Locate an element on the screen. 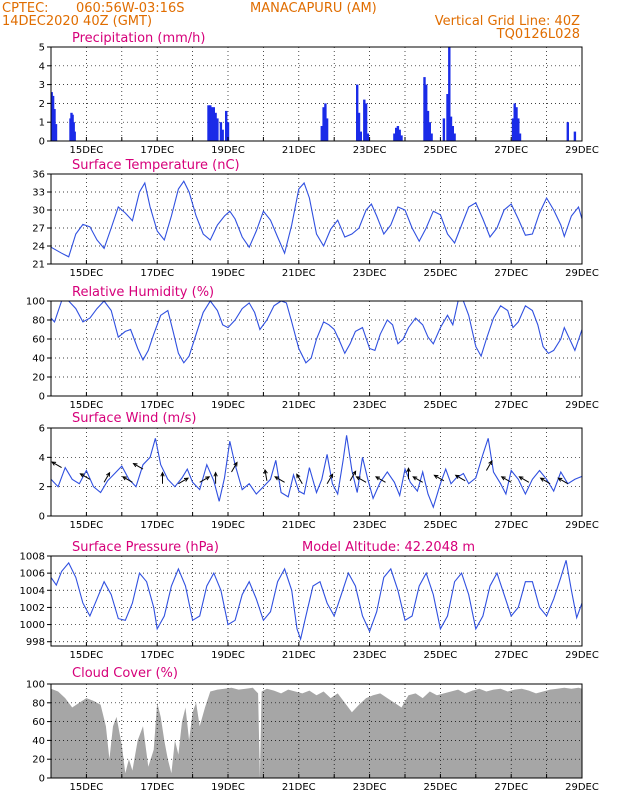 The image size is (618, 800). humidity-ytick-label: 40 is located at coordinates (38, 359).